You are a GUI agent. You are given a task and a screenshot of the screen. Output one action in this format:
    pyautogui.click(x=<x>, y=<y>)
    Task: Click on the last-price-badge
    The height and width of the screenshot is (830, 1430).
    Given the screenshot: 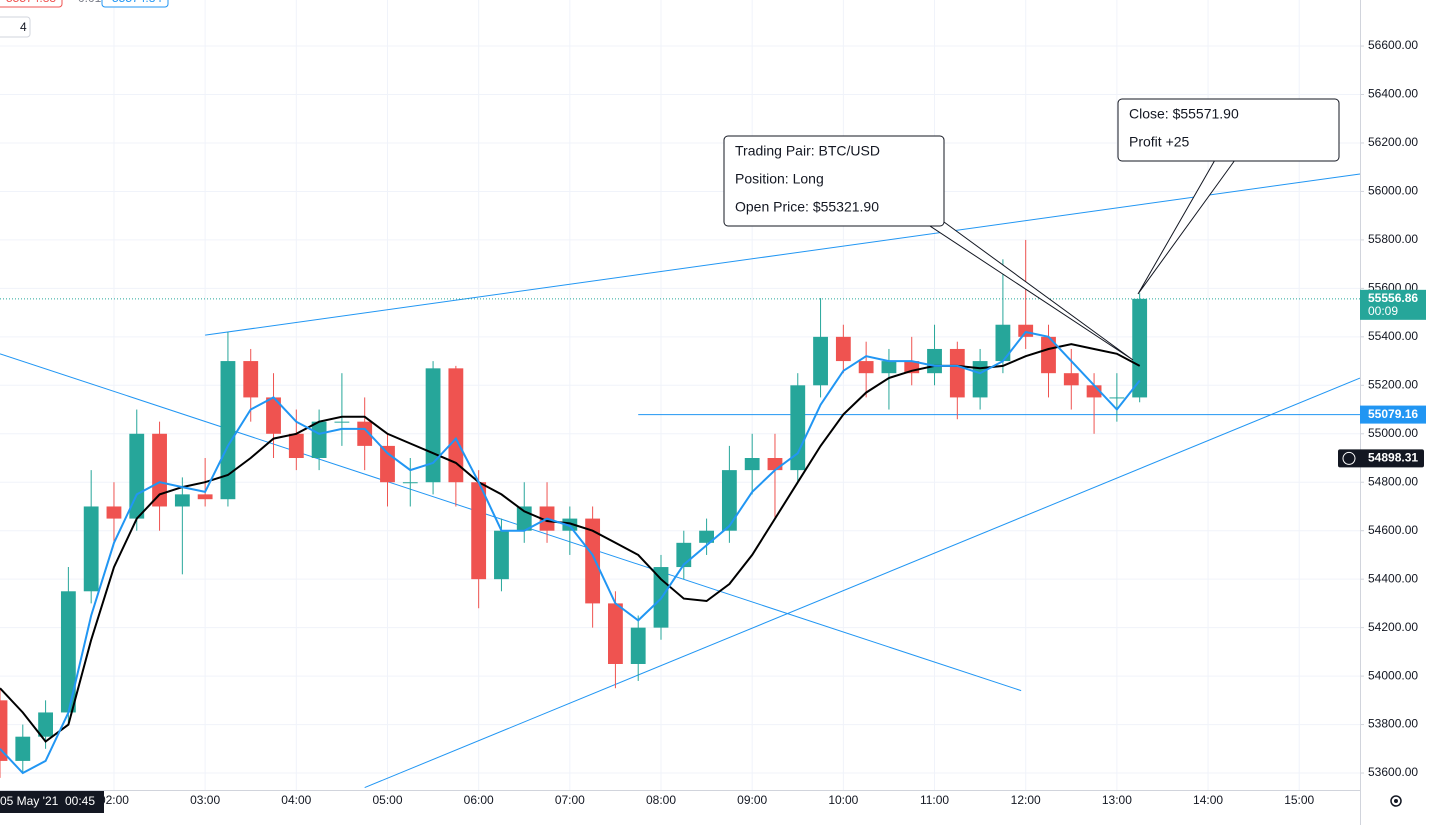 What is the action you would take?
    pyautogui.click(x=1393, y=304)
    